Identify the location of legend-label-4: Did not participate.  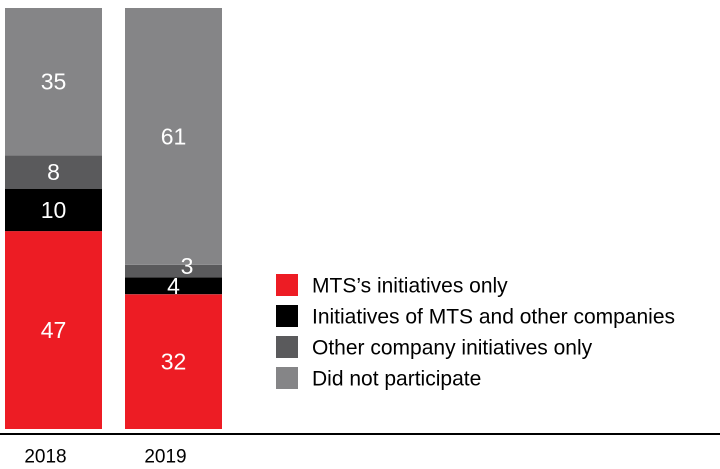
(396, 379).